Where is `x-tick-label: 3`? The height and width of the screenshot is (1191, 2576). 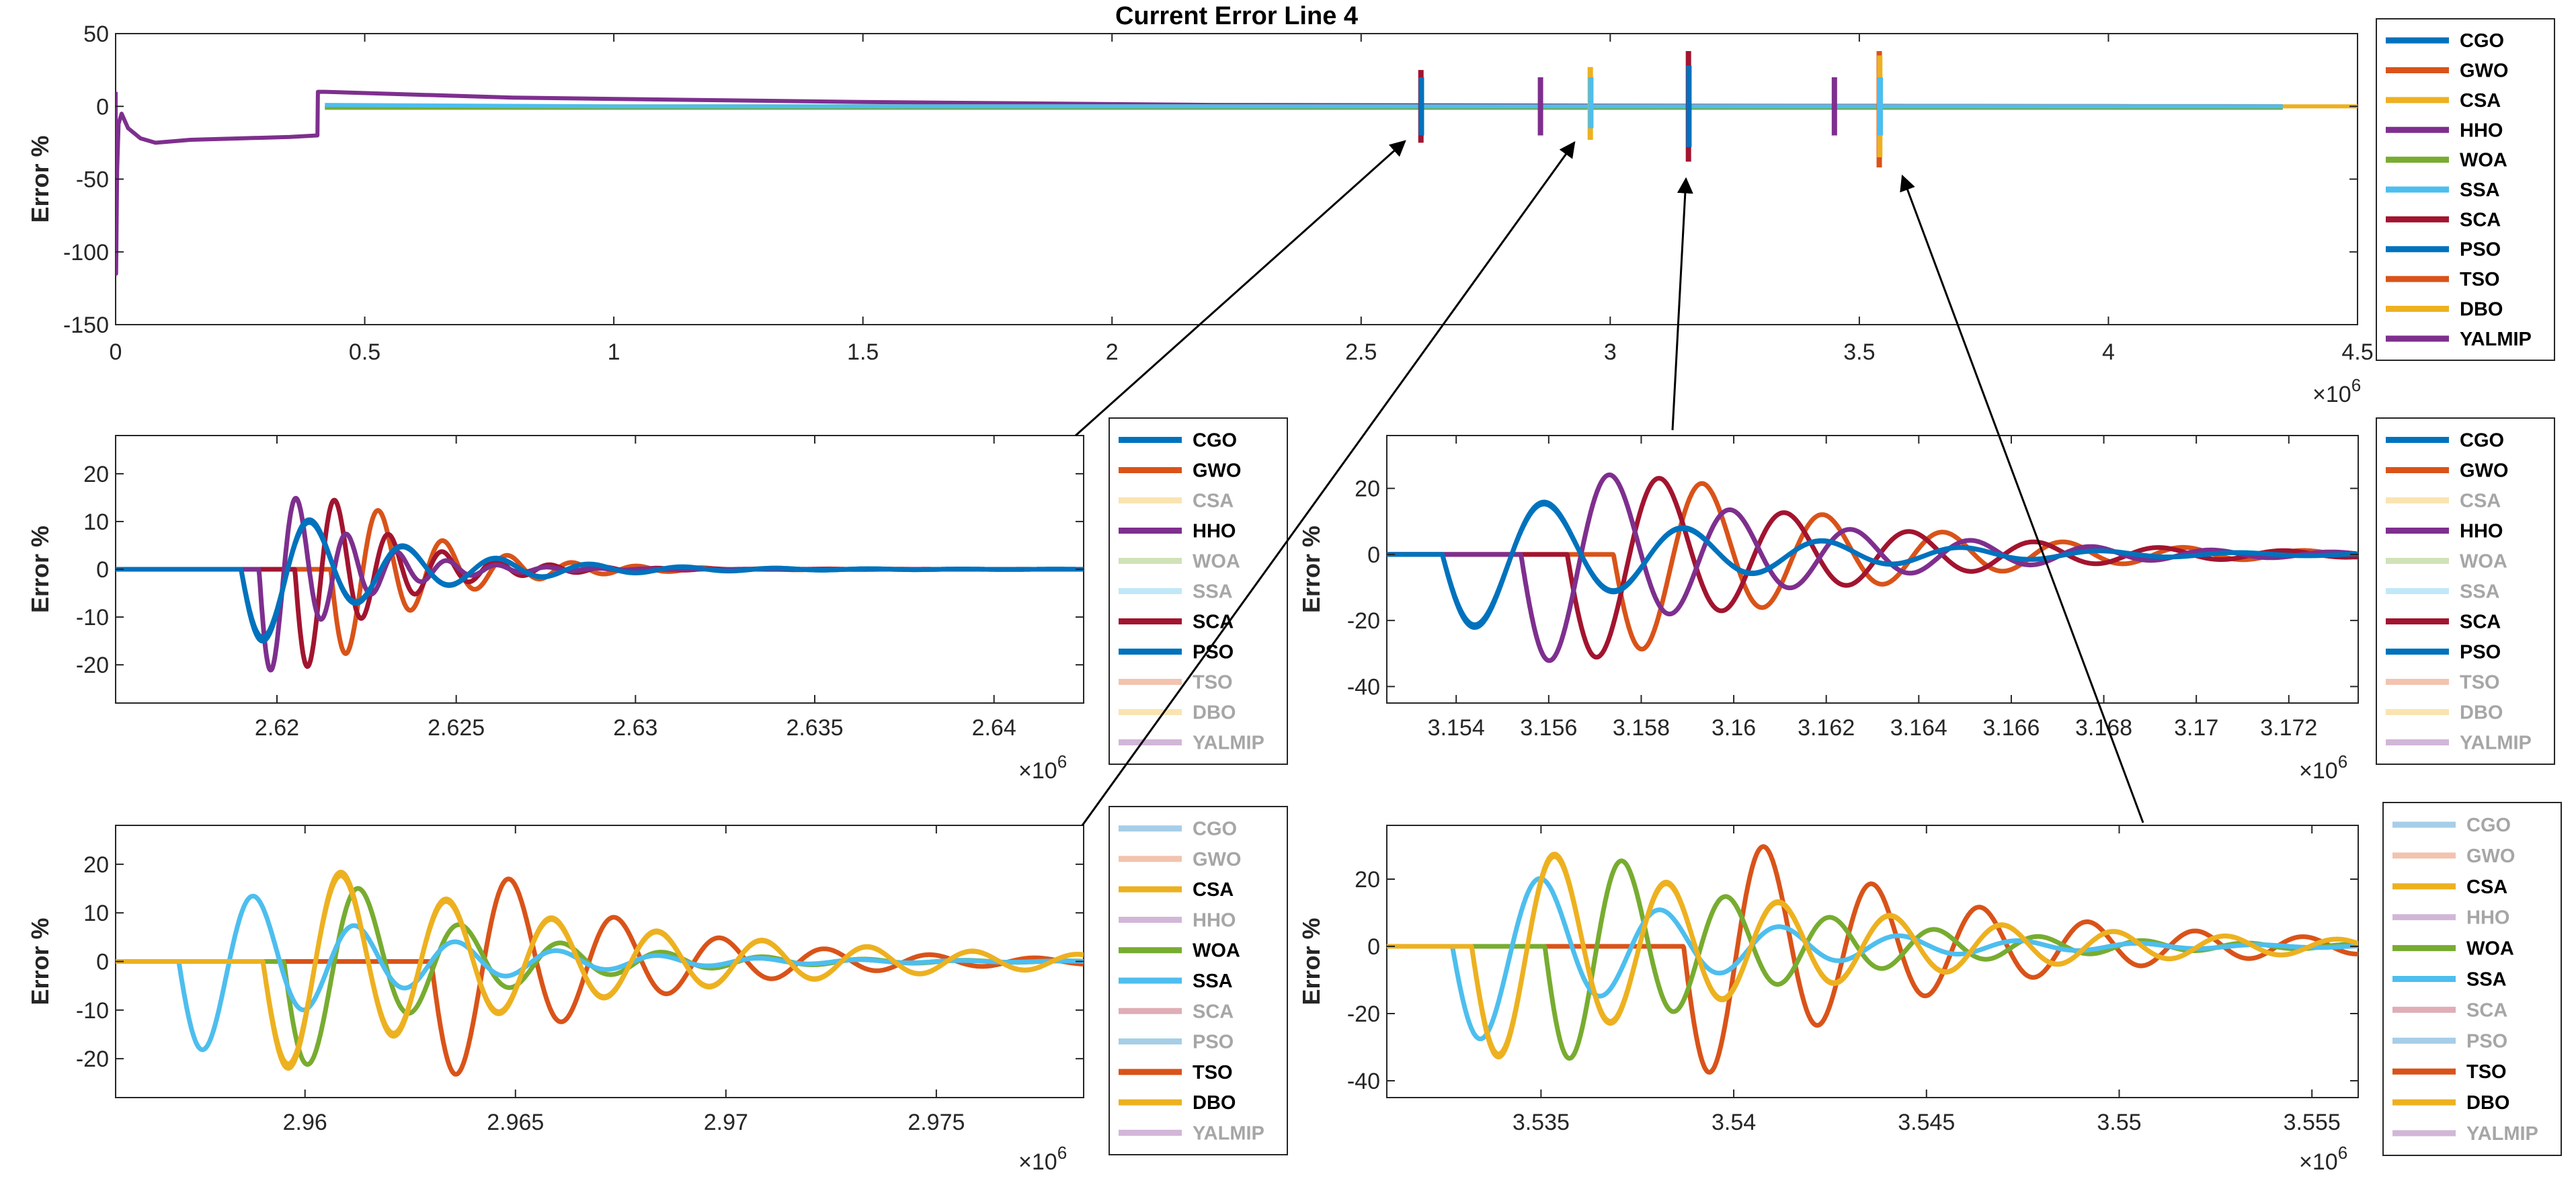 x-tick-label: 3 is located at coordinates (1610, 352).